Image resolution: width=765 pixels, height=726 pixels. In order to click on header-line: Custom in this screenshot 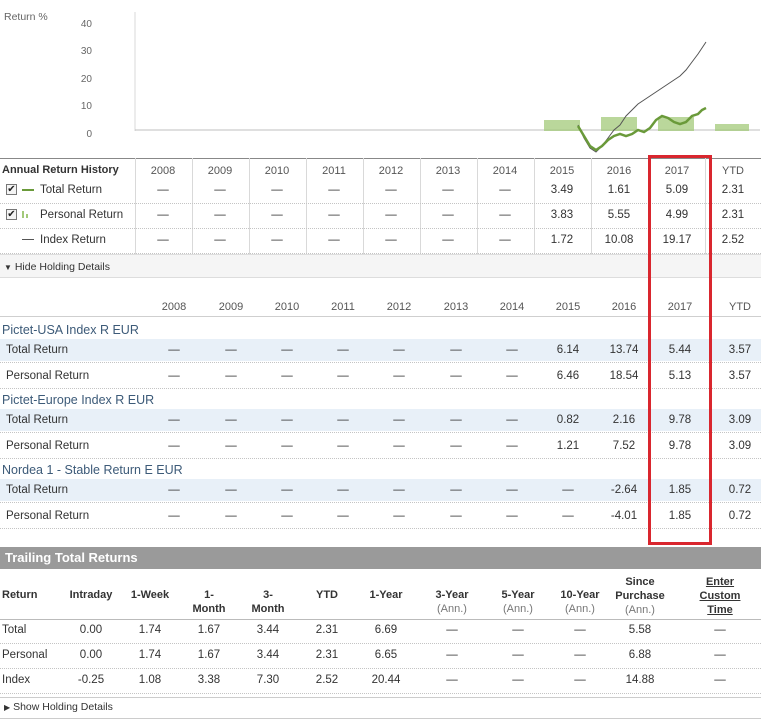, I will do `click(720, 596)`.